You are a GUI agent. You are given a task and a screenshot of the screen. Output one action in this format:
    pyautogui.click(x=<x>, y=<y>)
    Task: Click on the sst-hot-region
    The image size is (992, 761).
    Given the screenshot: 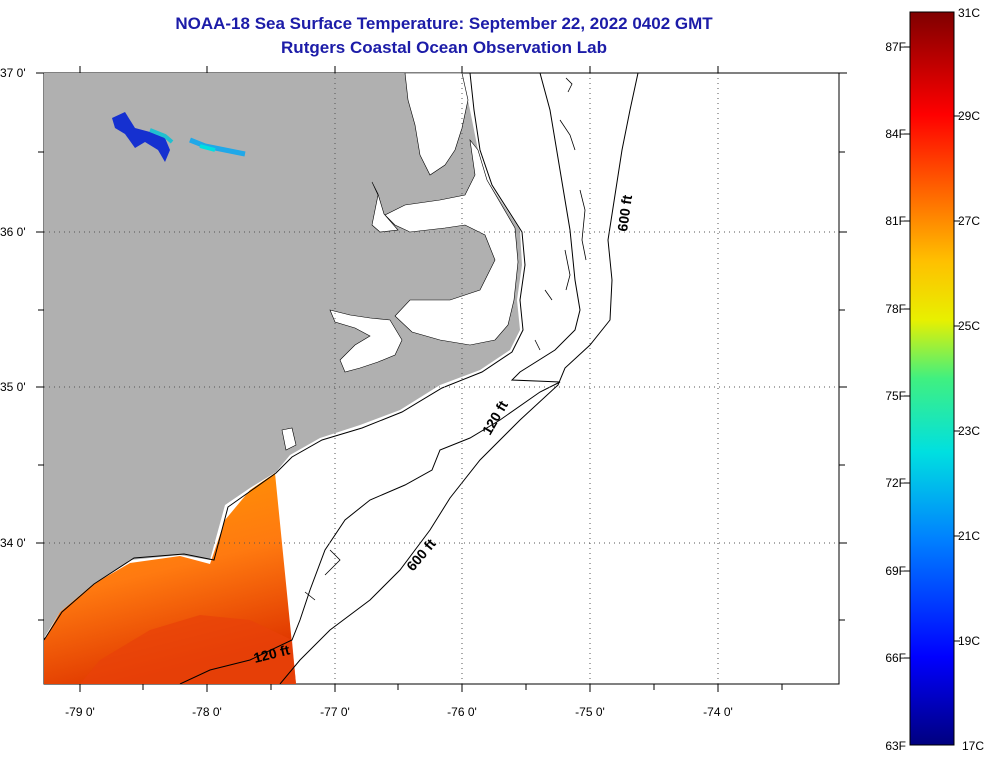 What is the action you would take?
    pyautogui.click(x=188, y=649)
    